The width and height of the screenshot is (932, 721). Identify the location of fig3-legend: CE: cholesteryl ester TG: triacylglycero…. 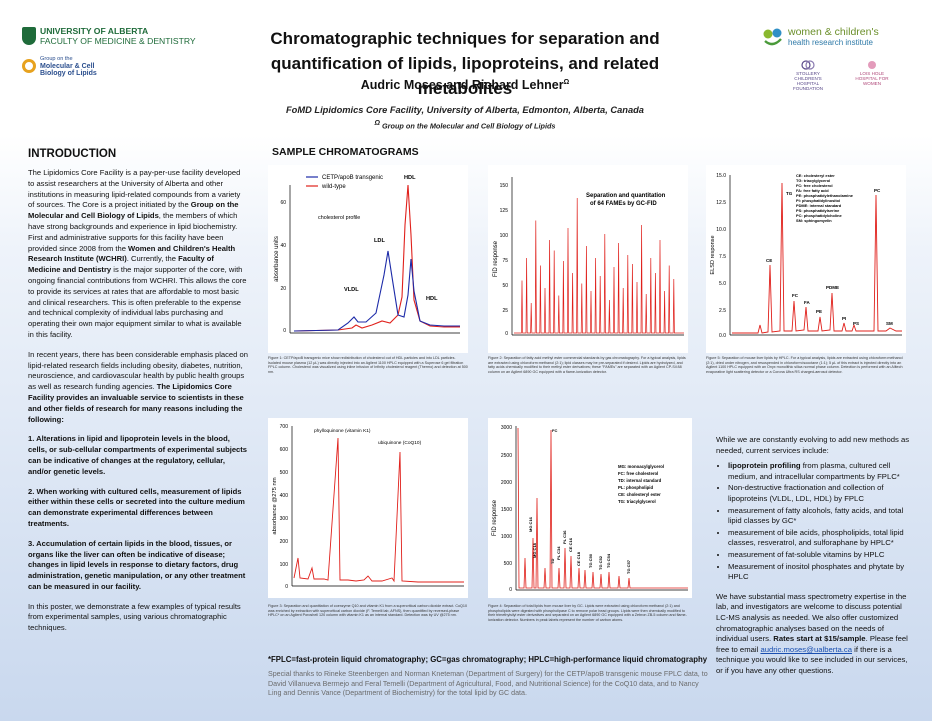
(825, 198).